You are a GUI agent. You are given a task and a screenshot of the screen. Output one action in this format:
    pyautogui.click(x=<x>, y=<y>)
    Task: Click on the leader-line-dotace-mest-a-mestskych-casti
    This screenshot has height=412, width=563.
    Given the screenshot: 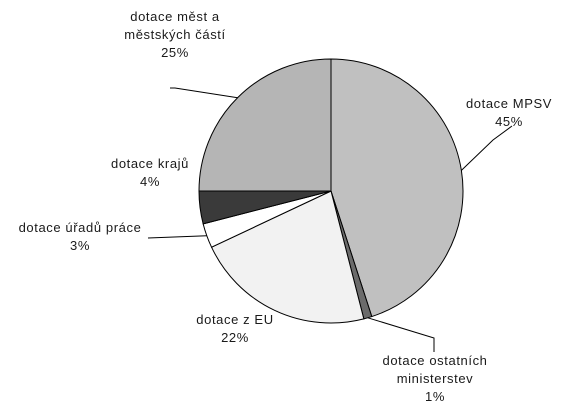 What is the action you would take?
    pyautogui.click(x=204, y=93)
    